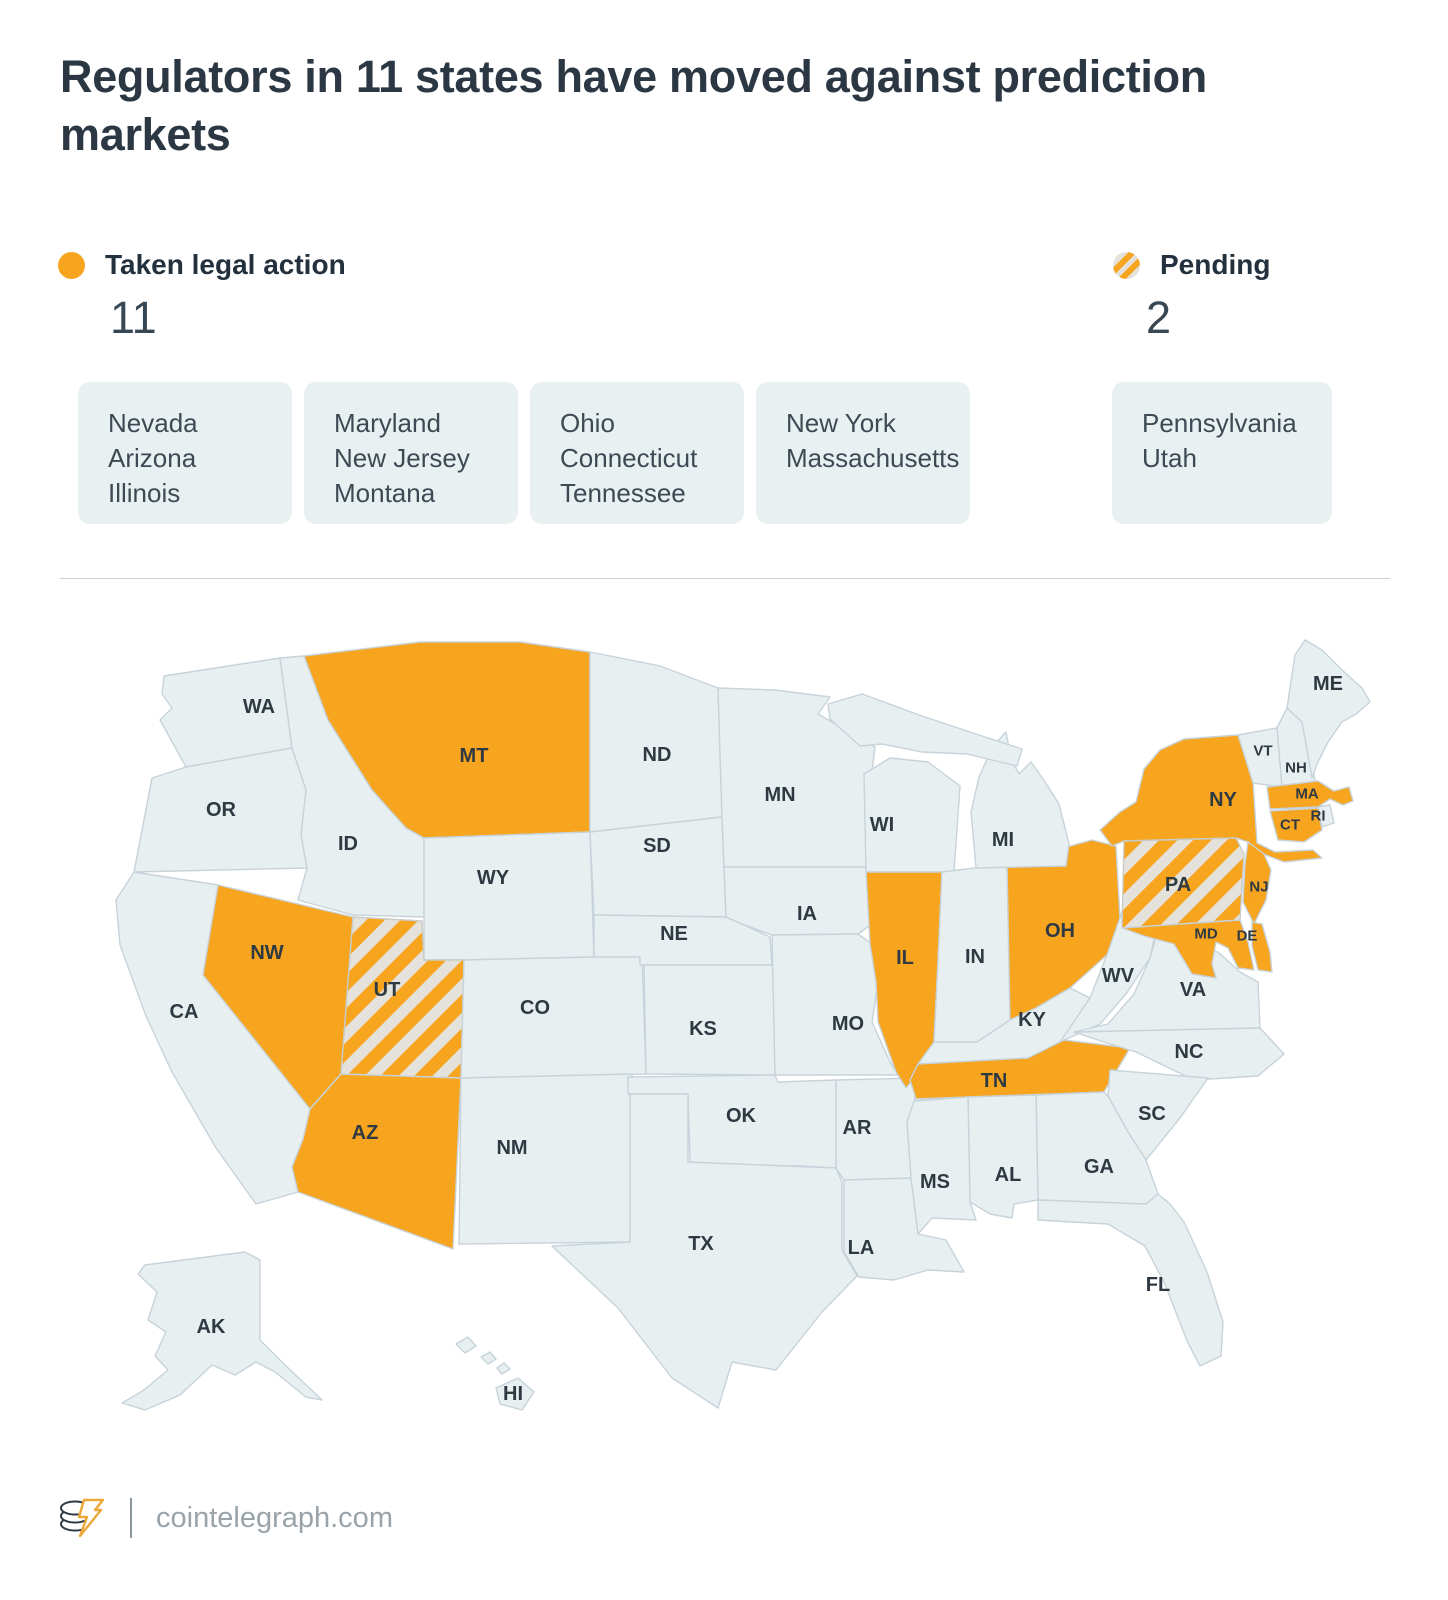  I want to click on pending-states-card: Pennsylvania Utah, so click(1222, 453).